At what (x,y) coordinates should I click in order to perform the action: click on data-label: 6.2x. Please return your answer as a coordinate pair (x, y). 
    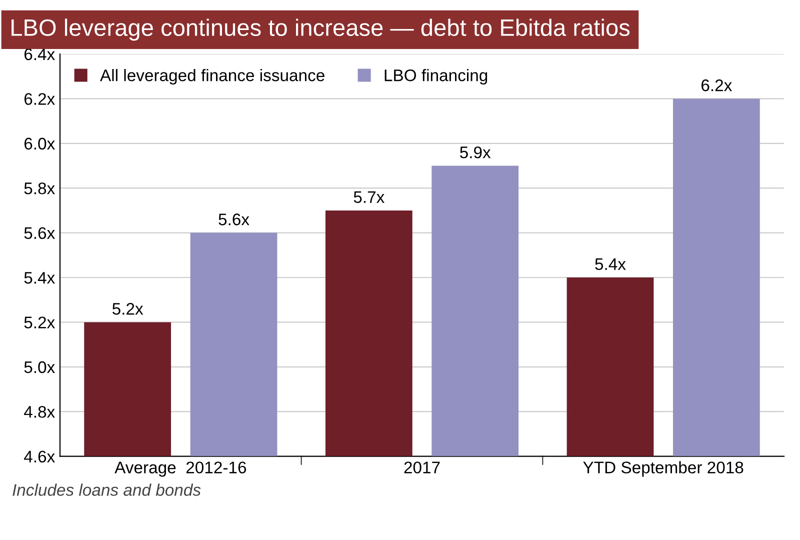
    Looking at the image, I should click on (717, 85).